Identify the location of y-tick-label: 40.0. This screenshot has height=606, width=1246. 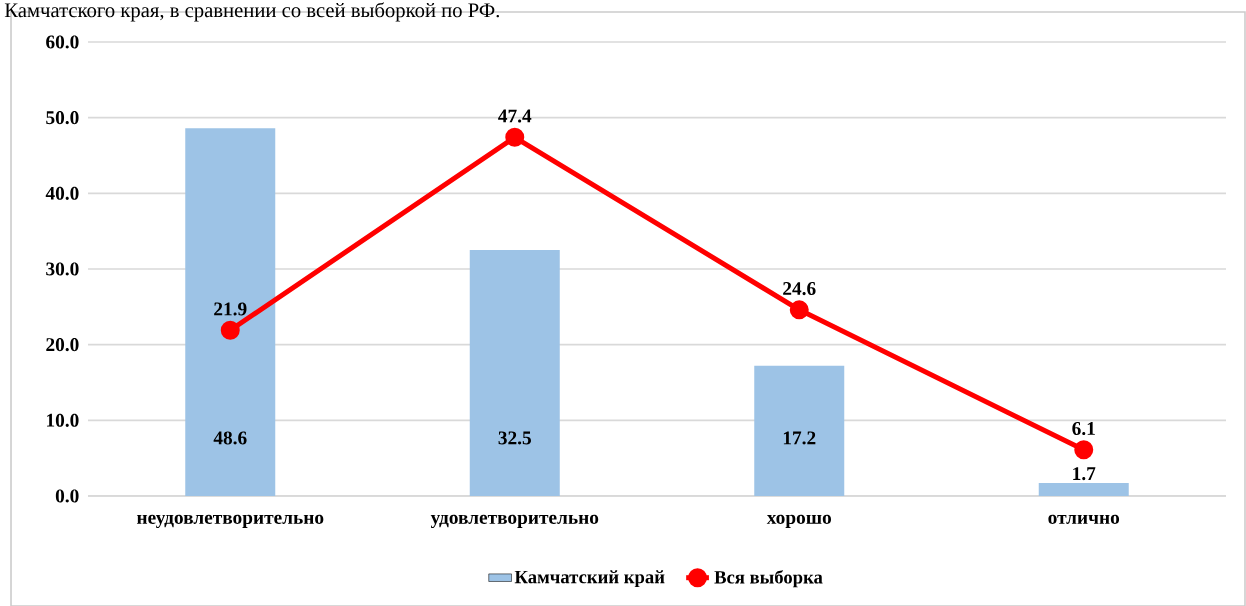
(62, 193).